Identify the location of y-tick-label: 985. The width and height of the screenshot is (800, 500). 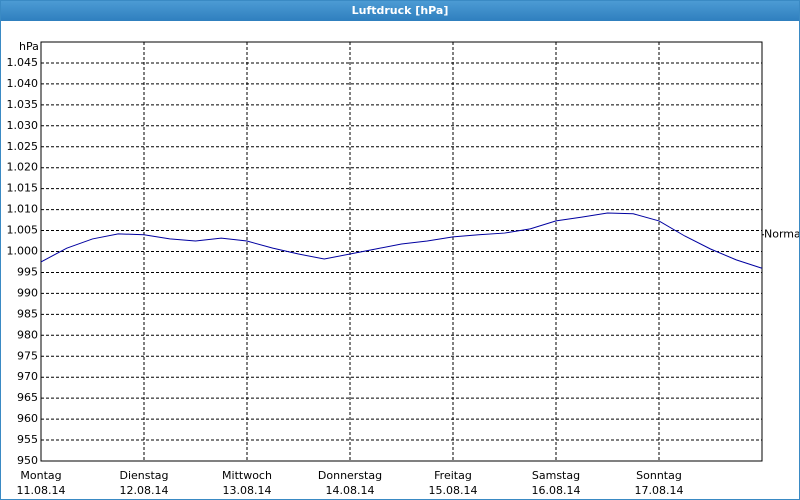
(27, 313).